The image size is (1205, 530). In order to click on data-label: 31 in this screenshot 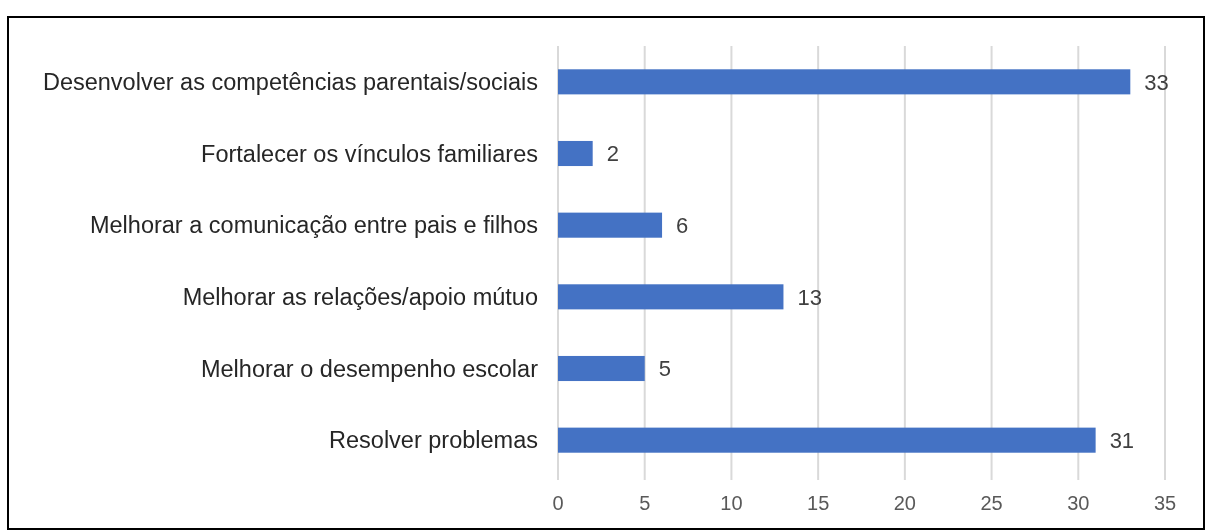, I will do `click(1122, 440)`.